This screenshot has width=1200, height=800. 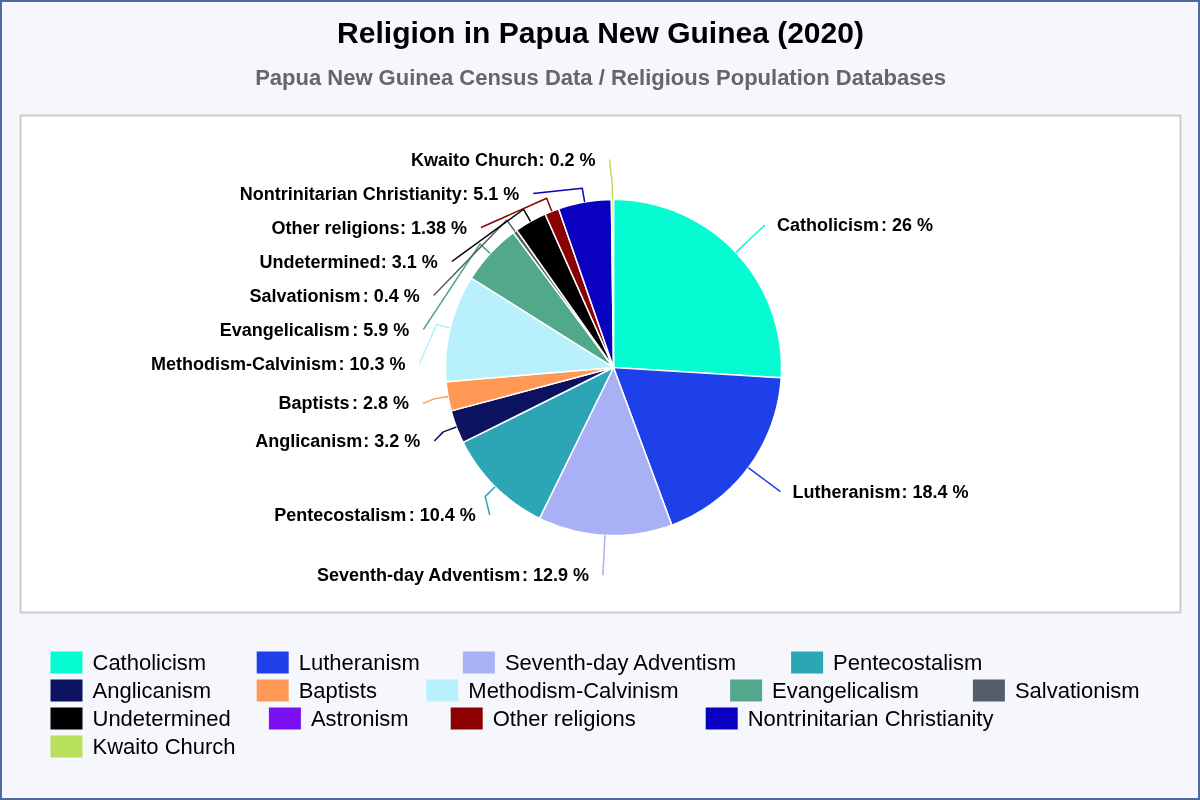 What do you see at coordinates (161, 718) in the screenshot?
I see `legend-label: Undetermined` at bounding box center [161, 718].